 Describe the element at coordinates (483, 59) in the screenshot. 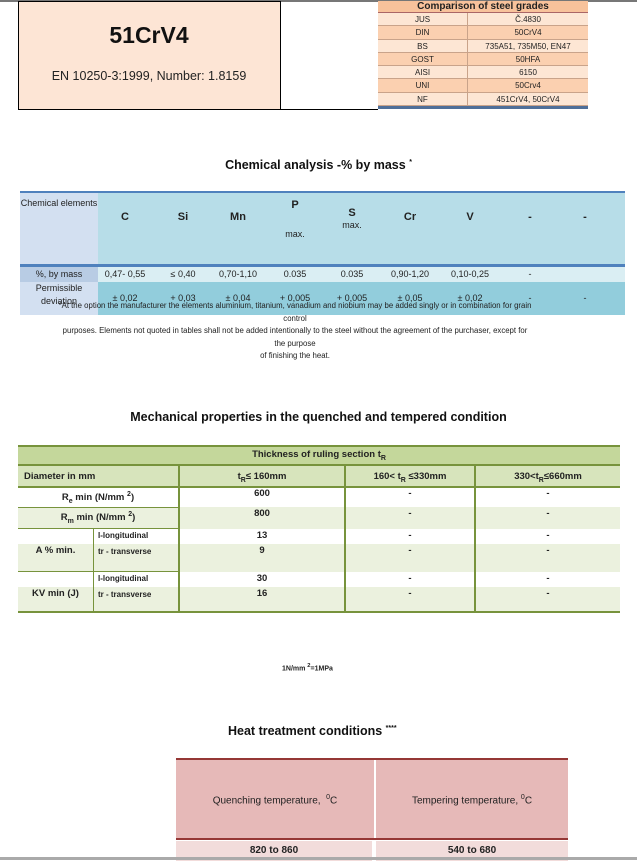

I see `comparison-row: GOST 50HFA` at that location.